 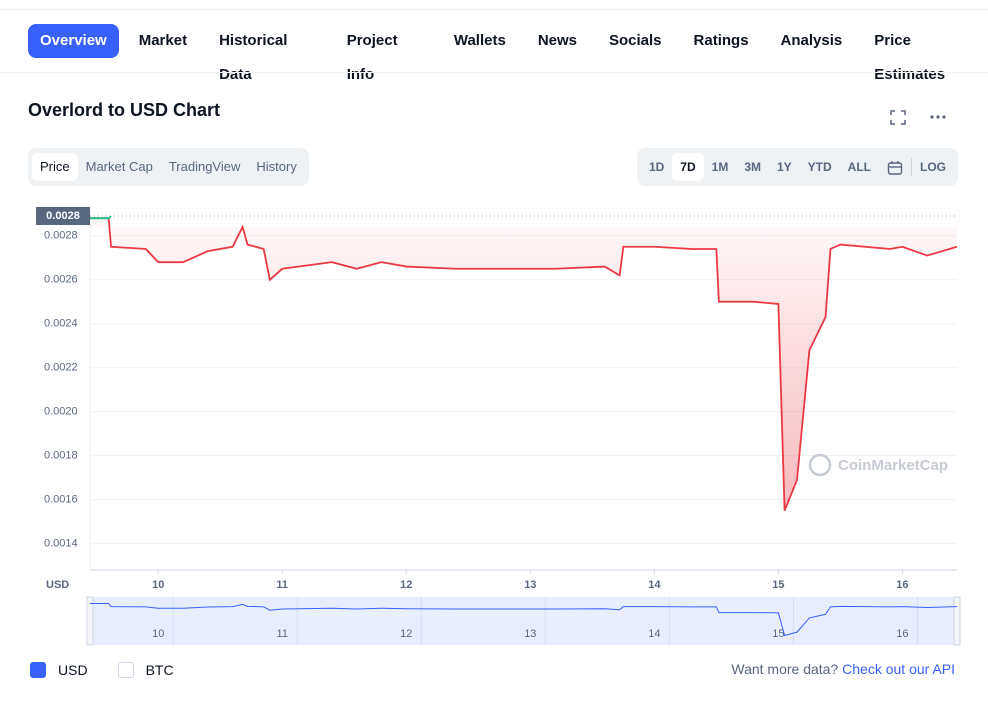 I want to click on y-tick-label: 0.0024, so click(x=61, y=324).